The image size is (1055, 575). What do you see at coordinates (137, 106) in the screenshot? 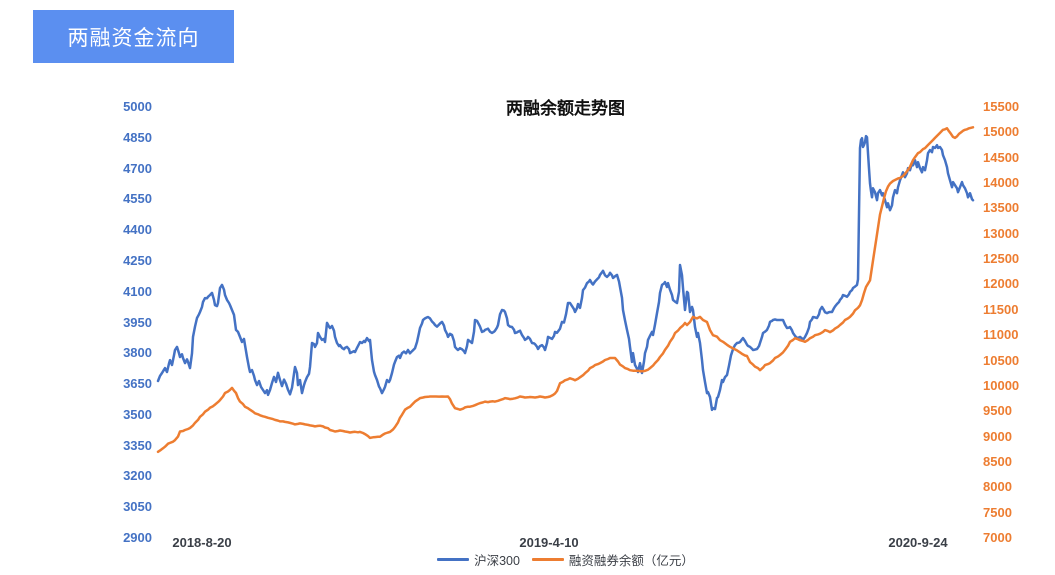
I see `left-axis-tick-label: 5000` at bounding box center [137, 106].